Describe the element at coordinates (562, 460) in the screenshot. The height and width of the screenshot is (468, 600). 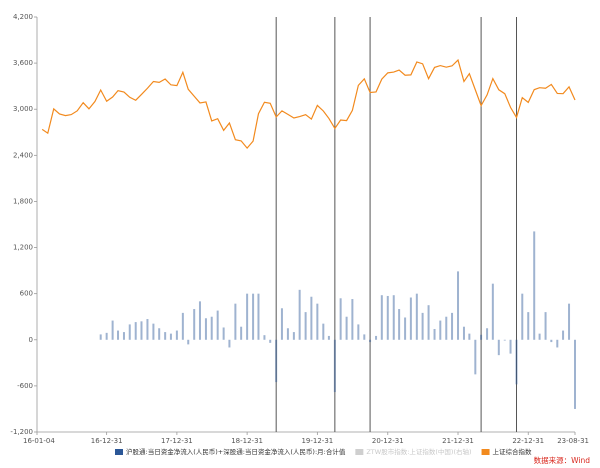
I see `source: 数据来源：Wind` at that location.